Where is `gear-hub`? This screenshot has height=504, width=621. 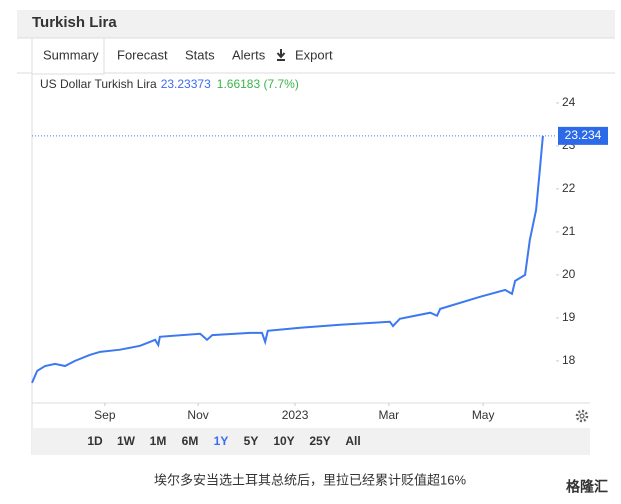 gear-hub is located at coordinates (582, 416).